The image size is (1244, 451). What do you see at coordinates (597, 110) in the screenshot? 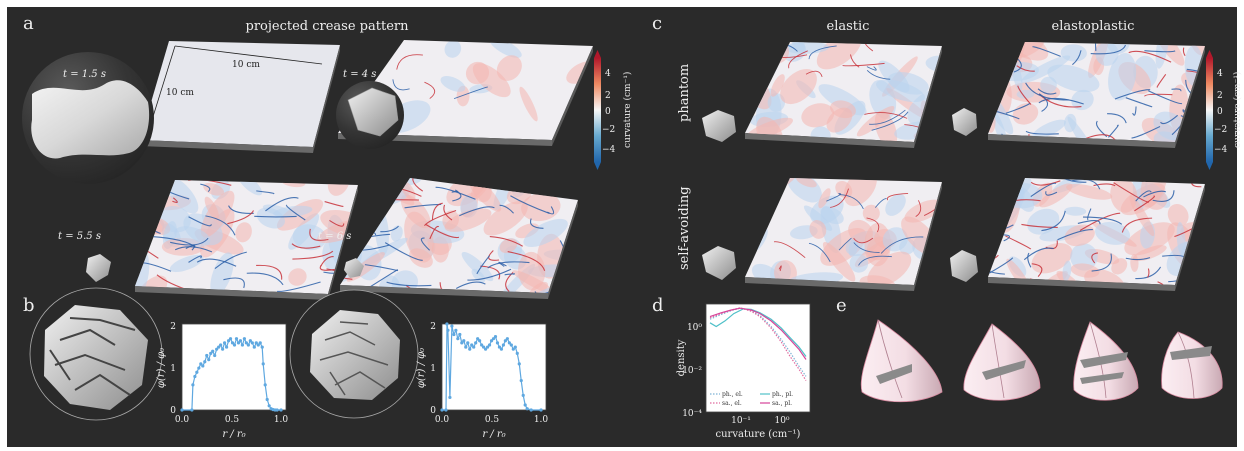
I see `colorbar` at bounding box center [597, 110].